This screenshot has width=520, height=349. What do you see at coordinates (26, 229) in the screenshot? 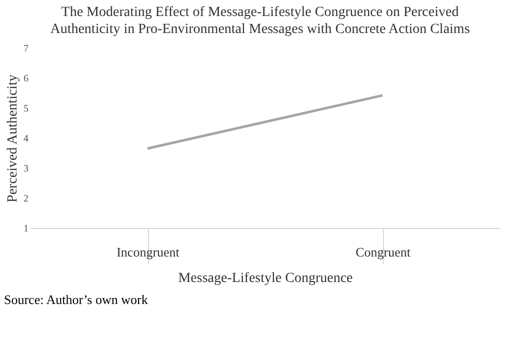
I see `y-tick-label: 1` at bounding box center [26, 229].